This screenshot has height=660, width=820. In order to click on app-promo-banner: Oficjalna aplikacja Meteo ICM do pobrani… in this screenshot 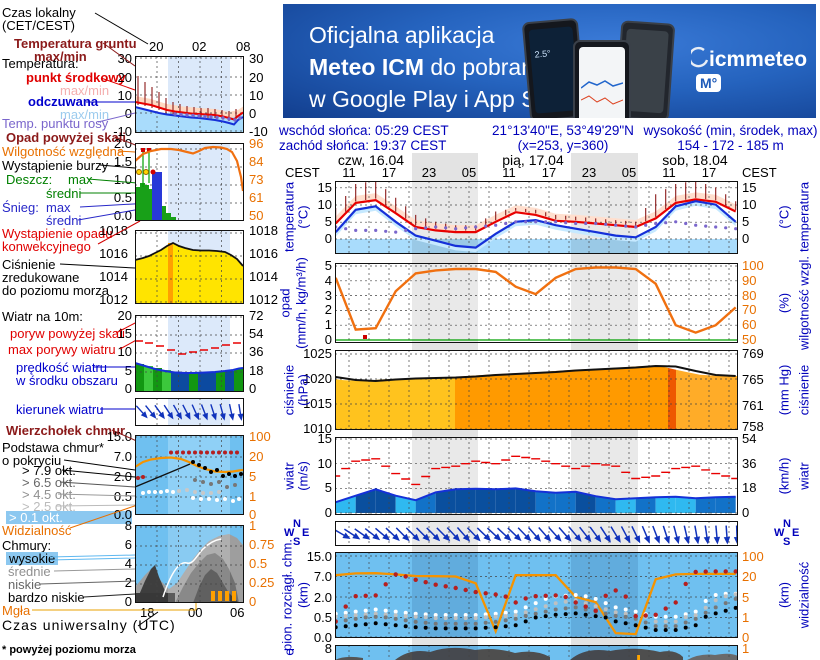, I will do `click(549, 61)`.